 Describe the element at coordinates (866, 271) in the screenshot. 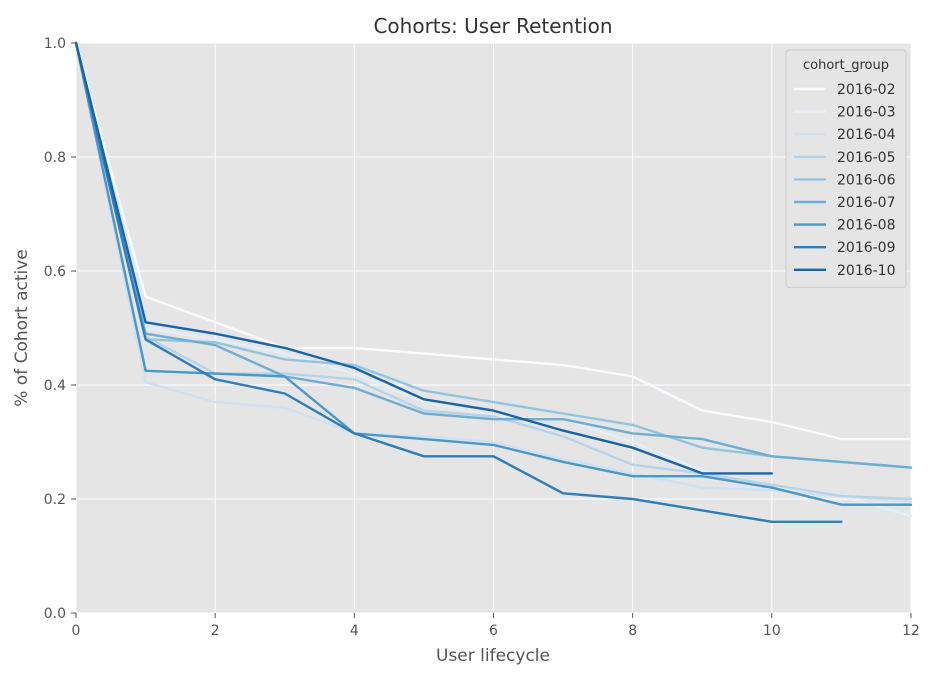

I see `legend-label-2016-10: 2016-10` at that location.